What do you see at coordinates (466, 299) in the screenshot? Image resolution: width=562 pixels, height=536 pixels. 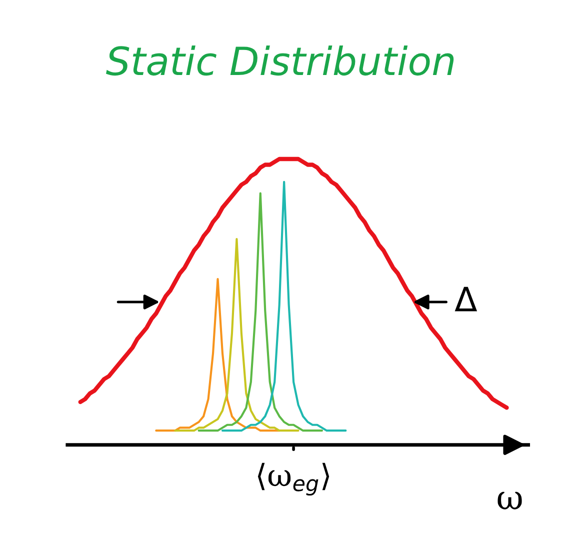 I see `annotation: Δ` at bounding box center [466, 299].